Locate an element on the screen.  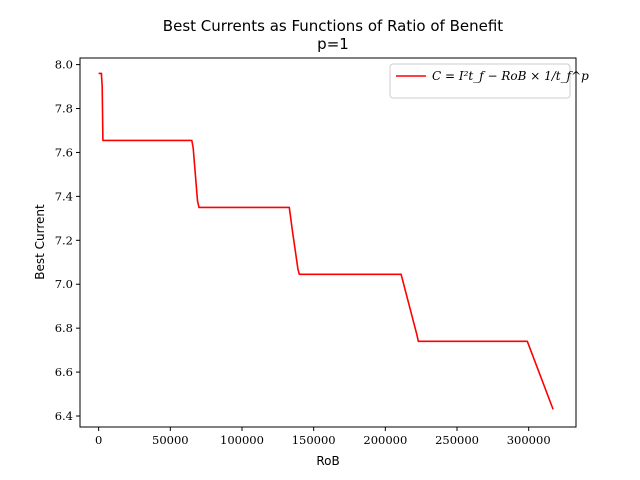
y-tick-label: 7.6 is located at coordinates (64, 152).